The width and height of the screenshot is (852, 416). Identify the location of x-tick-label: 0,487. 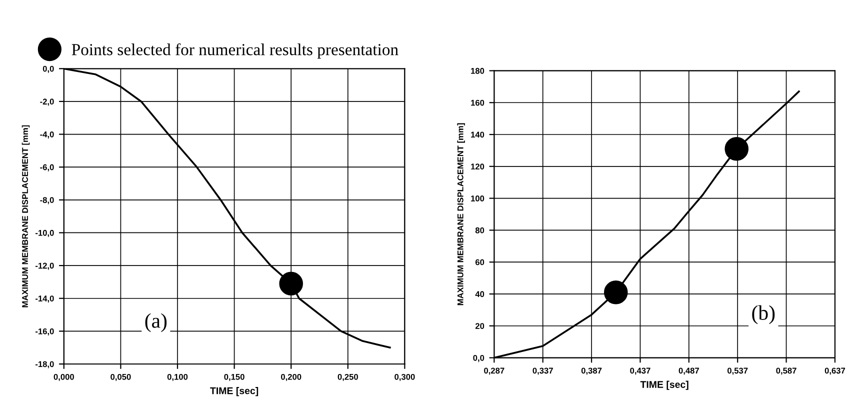
(688, 371).